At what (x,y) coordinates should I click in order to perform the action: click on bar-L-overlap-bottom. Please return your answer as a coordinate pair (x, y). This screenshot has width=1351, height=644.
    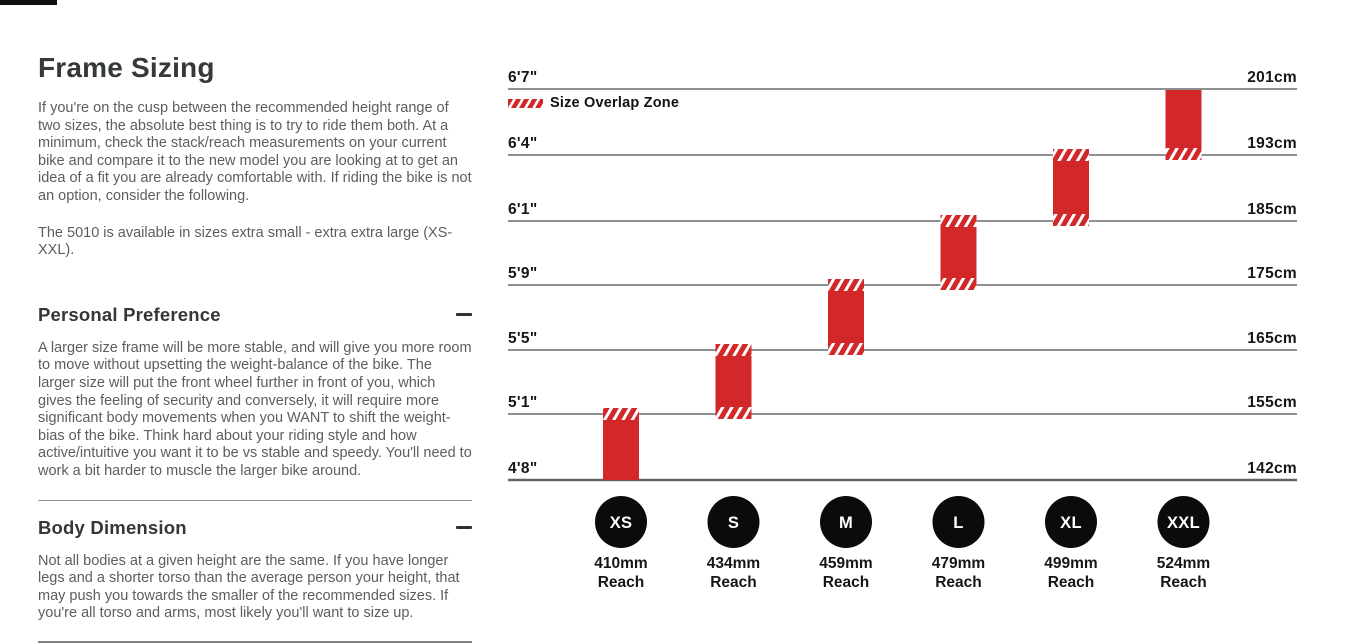
    Looking at the image, I should click on (958, 284).